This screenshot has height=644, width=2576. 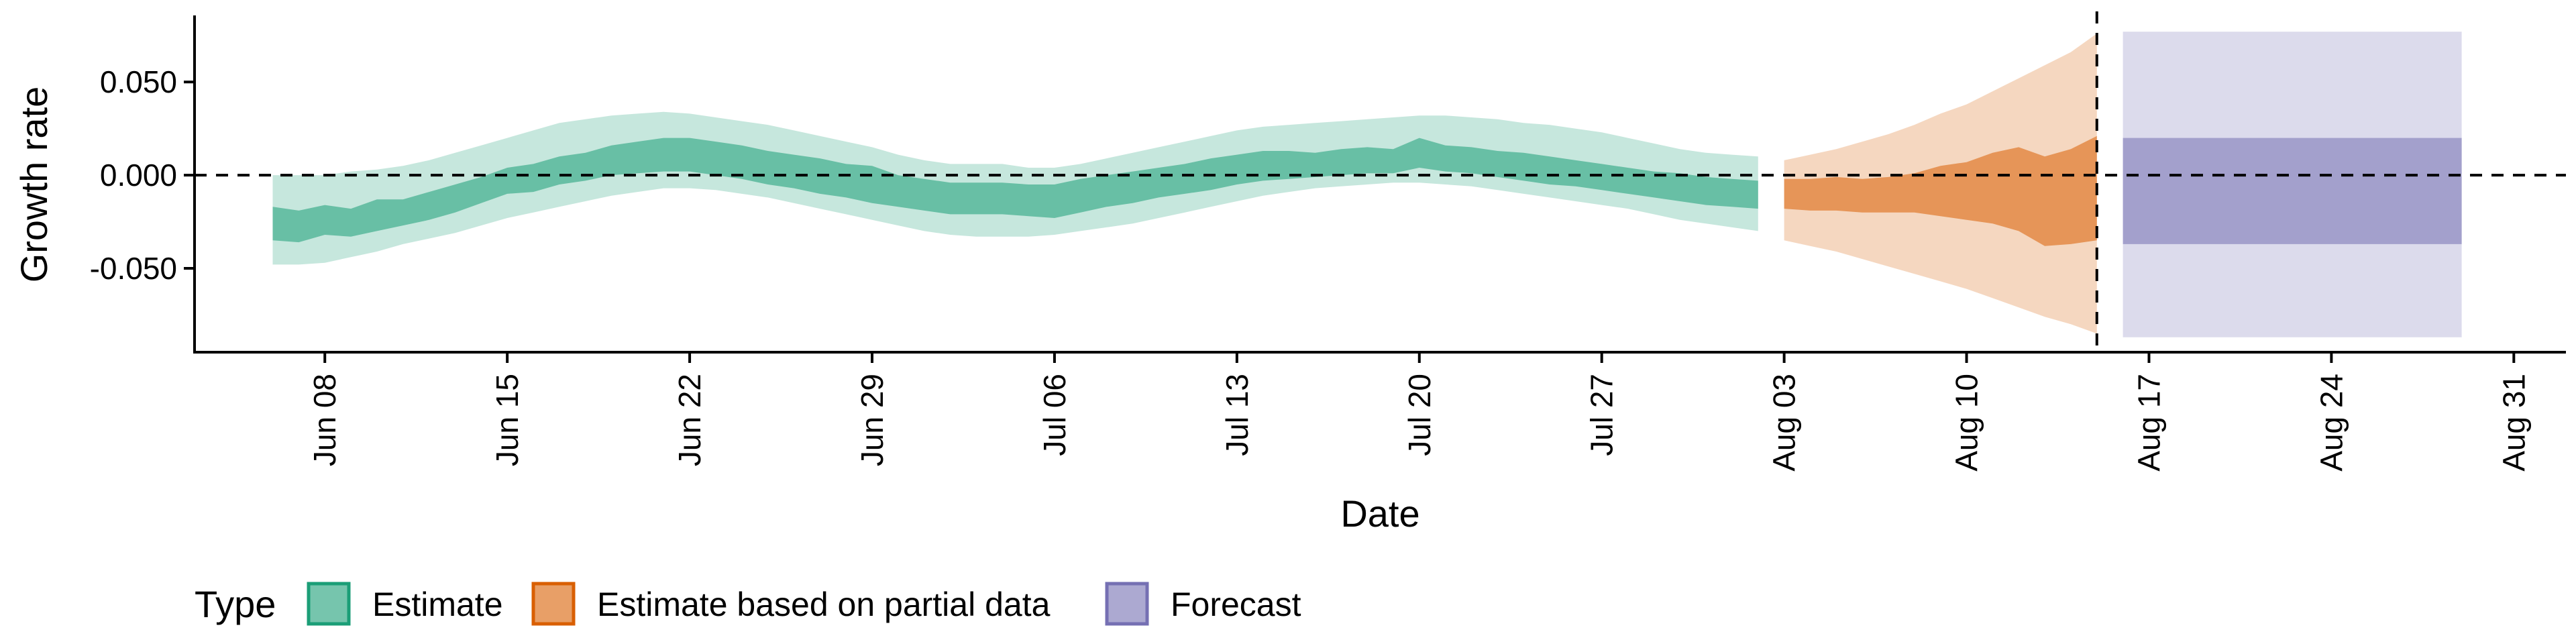 What do you see at coordinates (1127, 604) in the screenshot?
I see `legend-swatch-forecast` at bounding box center [1127, 604].